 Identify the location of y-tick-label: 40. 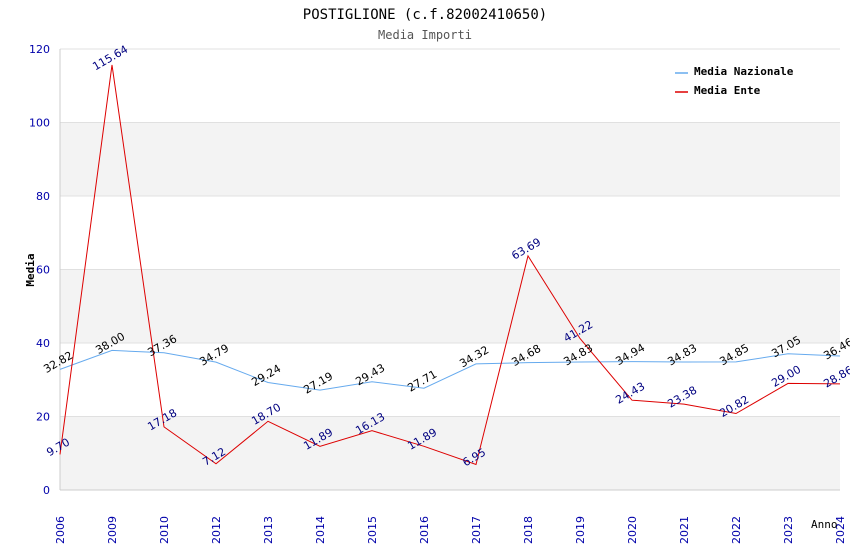
(43, 343).